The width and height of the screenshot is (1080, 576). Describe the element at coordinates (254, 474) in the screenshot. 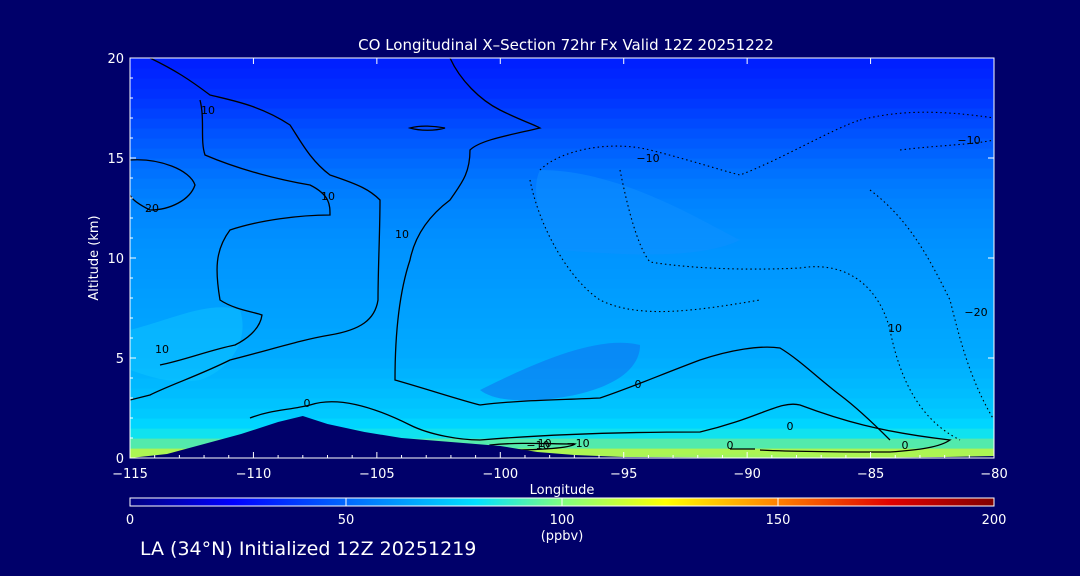

I see `x-tick-label: −110` at that location.